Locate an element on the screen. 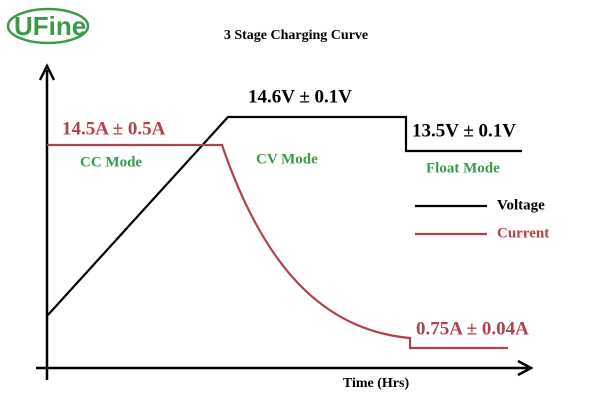 This screenshot has width=600, height=400. logo: UFine is located at coordinates (50, 26).